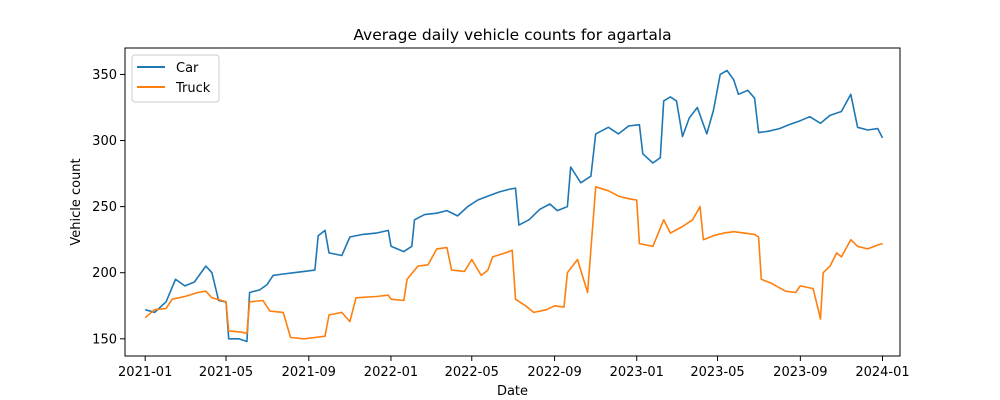 This screenshot has width=1000, height=400. Describe the element at coordinates (800, 372) in the screenshot. I see `x-tick-label: 2023-09` at that location.